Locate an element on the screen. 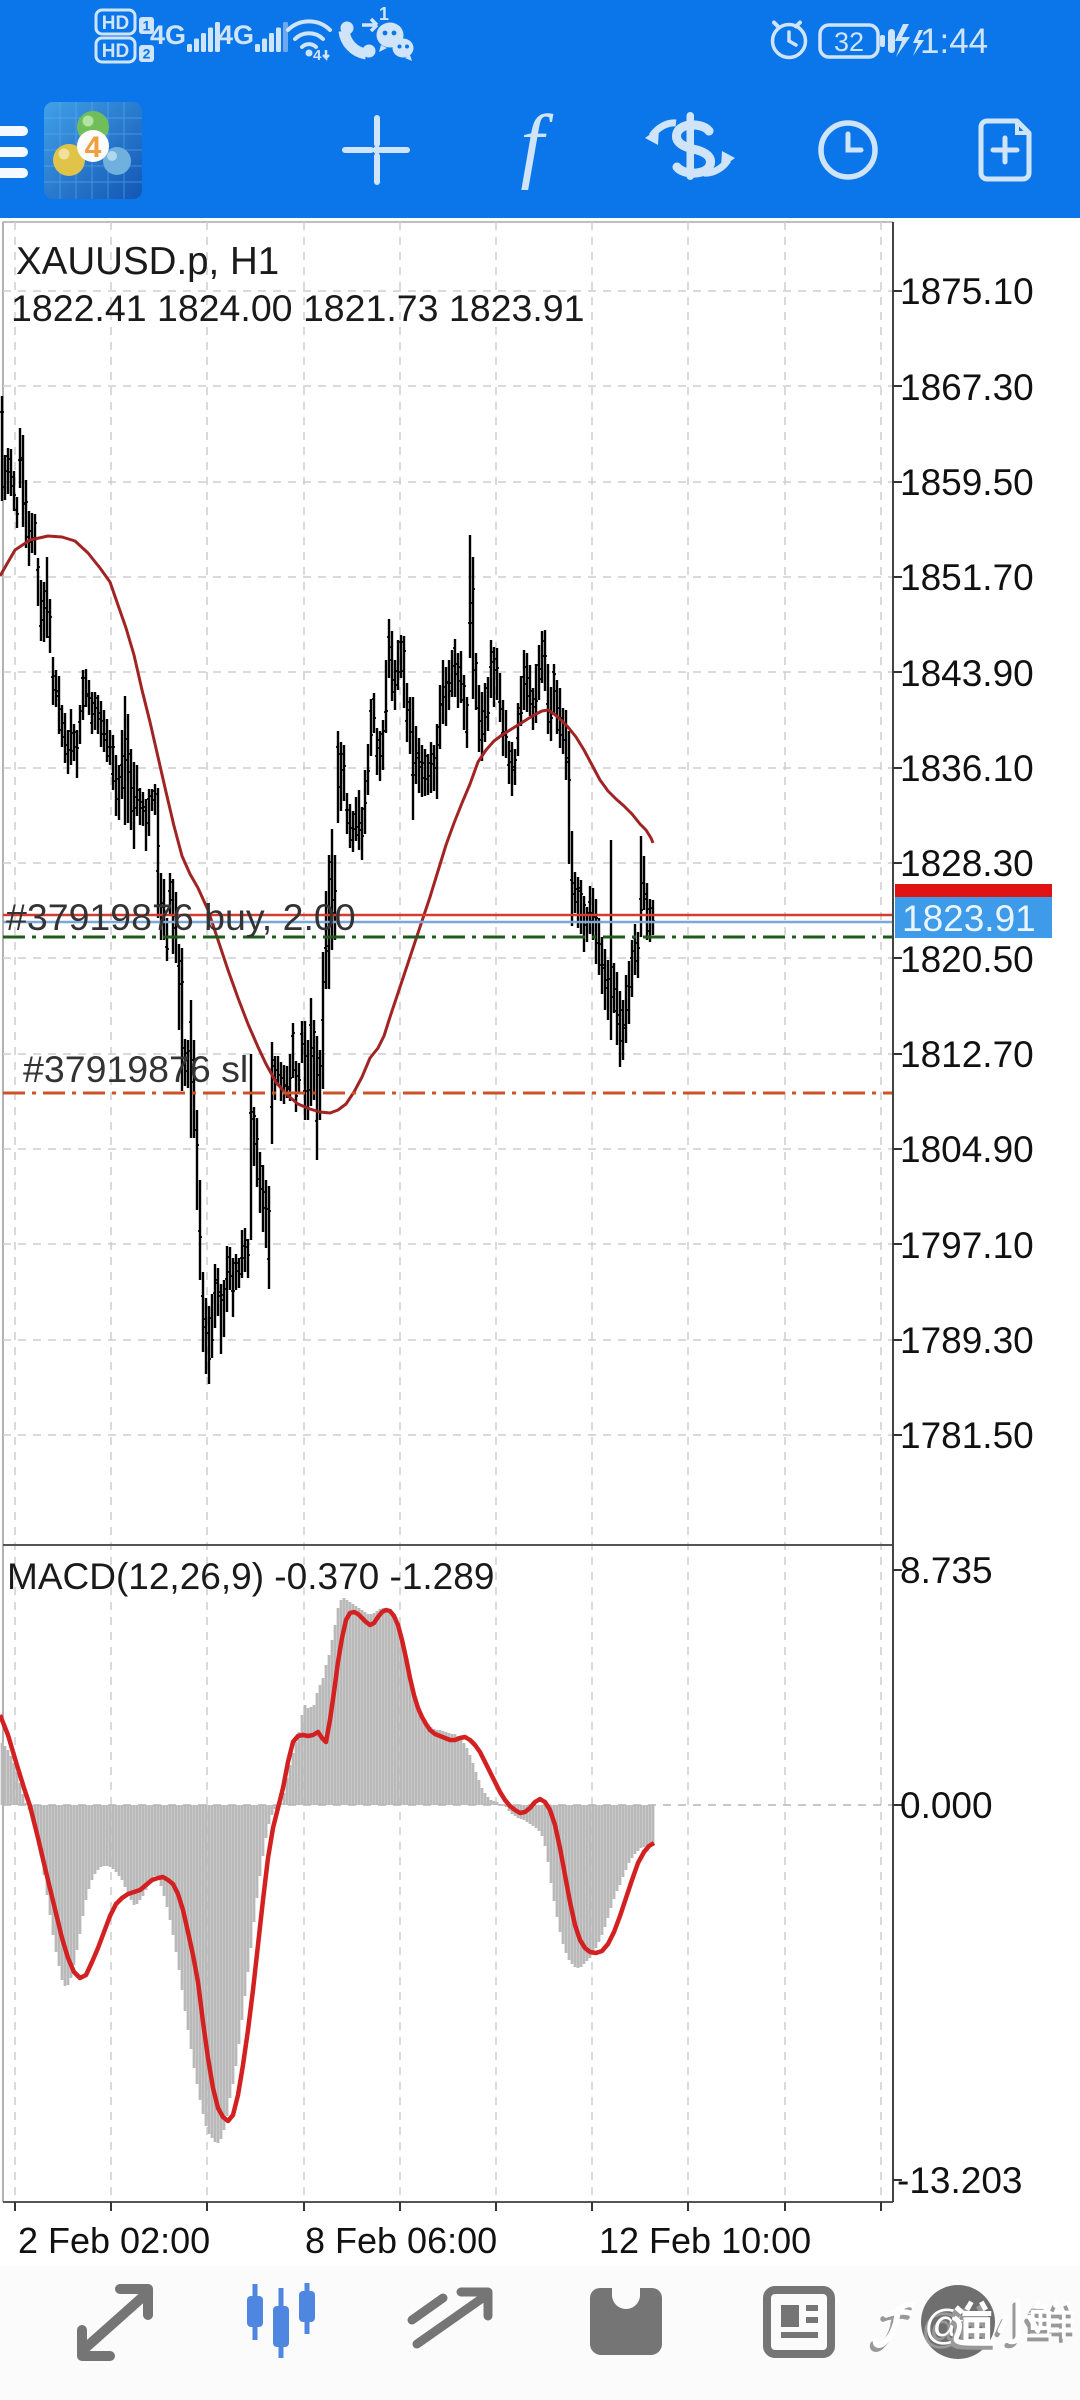 The image size is (1080, 2400). svg-text: 1789.30 is located at coordinates (967, 1340).